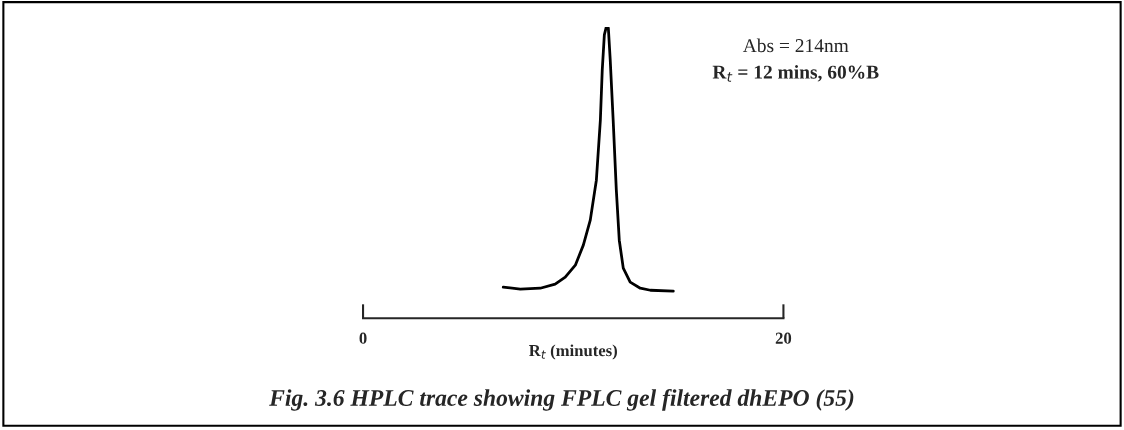  What do you see at coordinates (795, 45) in the screenshot?
I see `annotation: Abs = 214nm` at bounding box center [795, 45].